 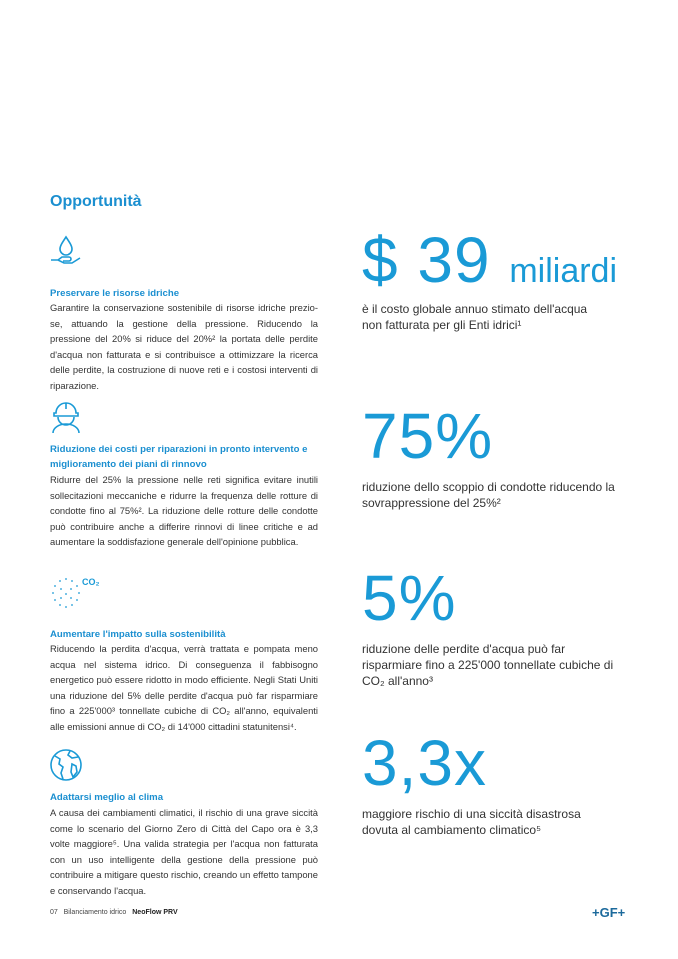 I want to click on stat-unit: miliardi, so click(x=563, y=271).